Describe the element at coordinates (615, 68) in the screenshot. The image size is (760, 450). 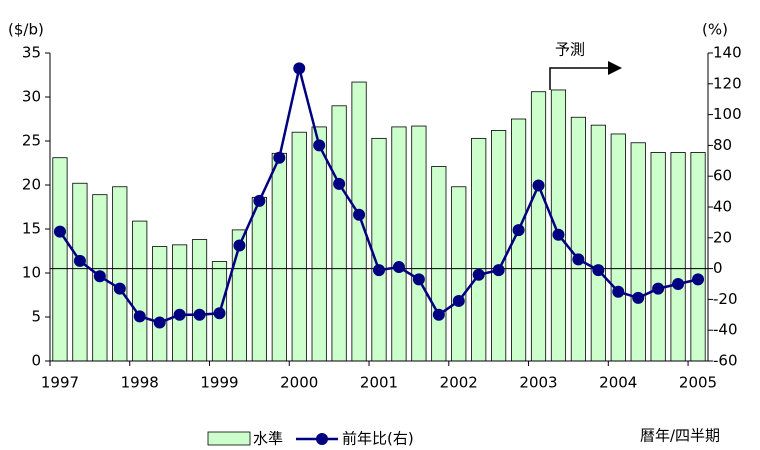
I see `forecast-arrowhead` at that location.